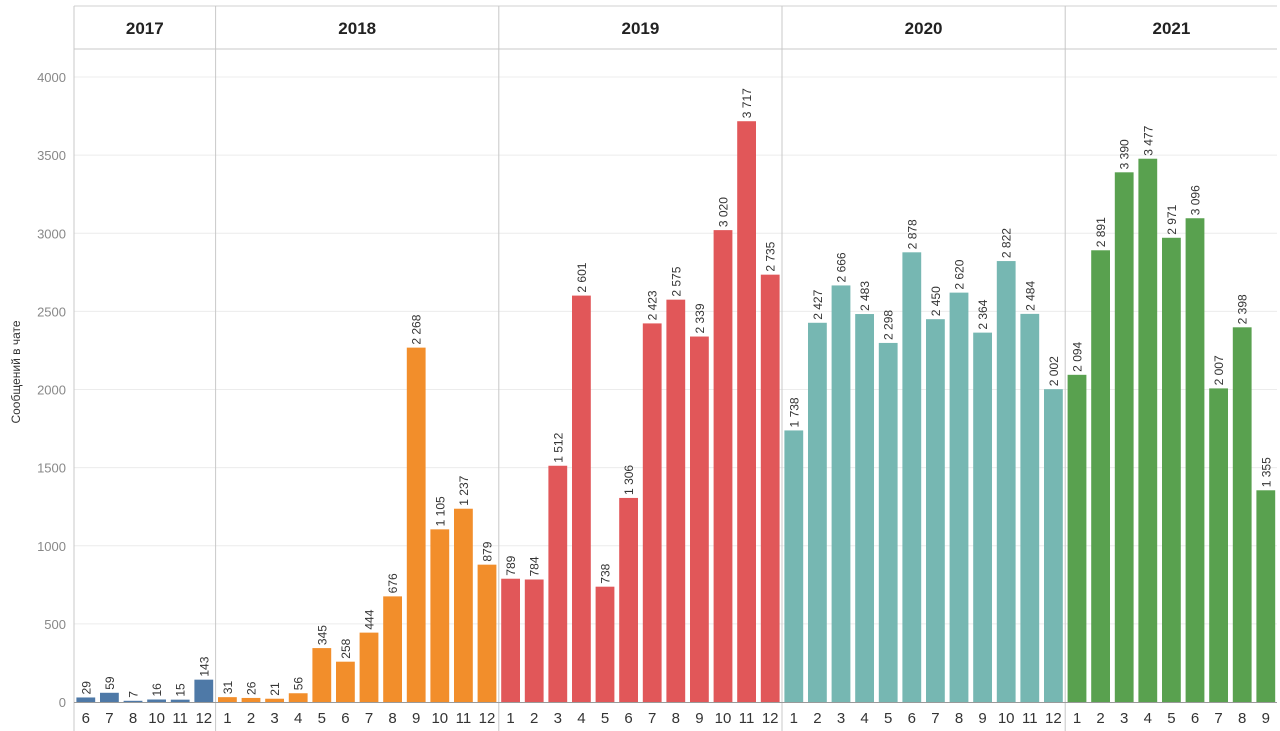  I want to click on data-label: 143, so click(204, 666).